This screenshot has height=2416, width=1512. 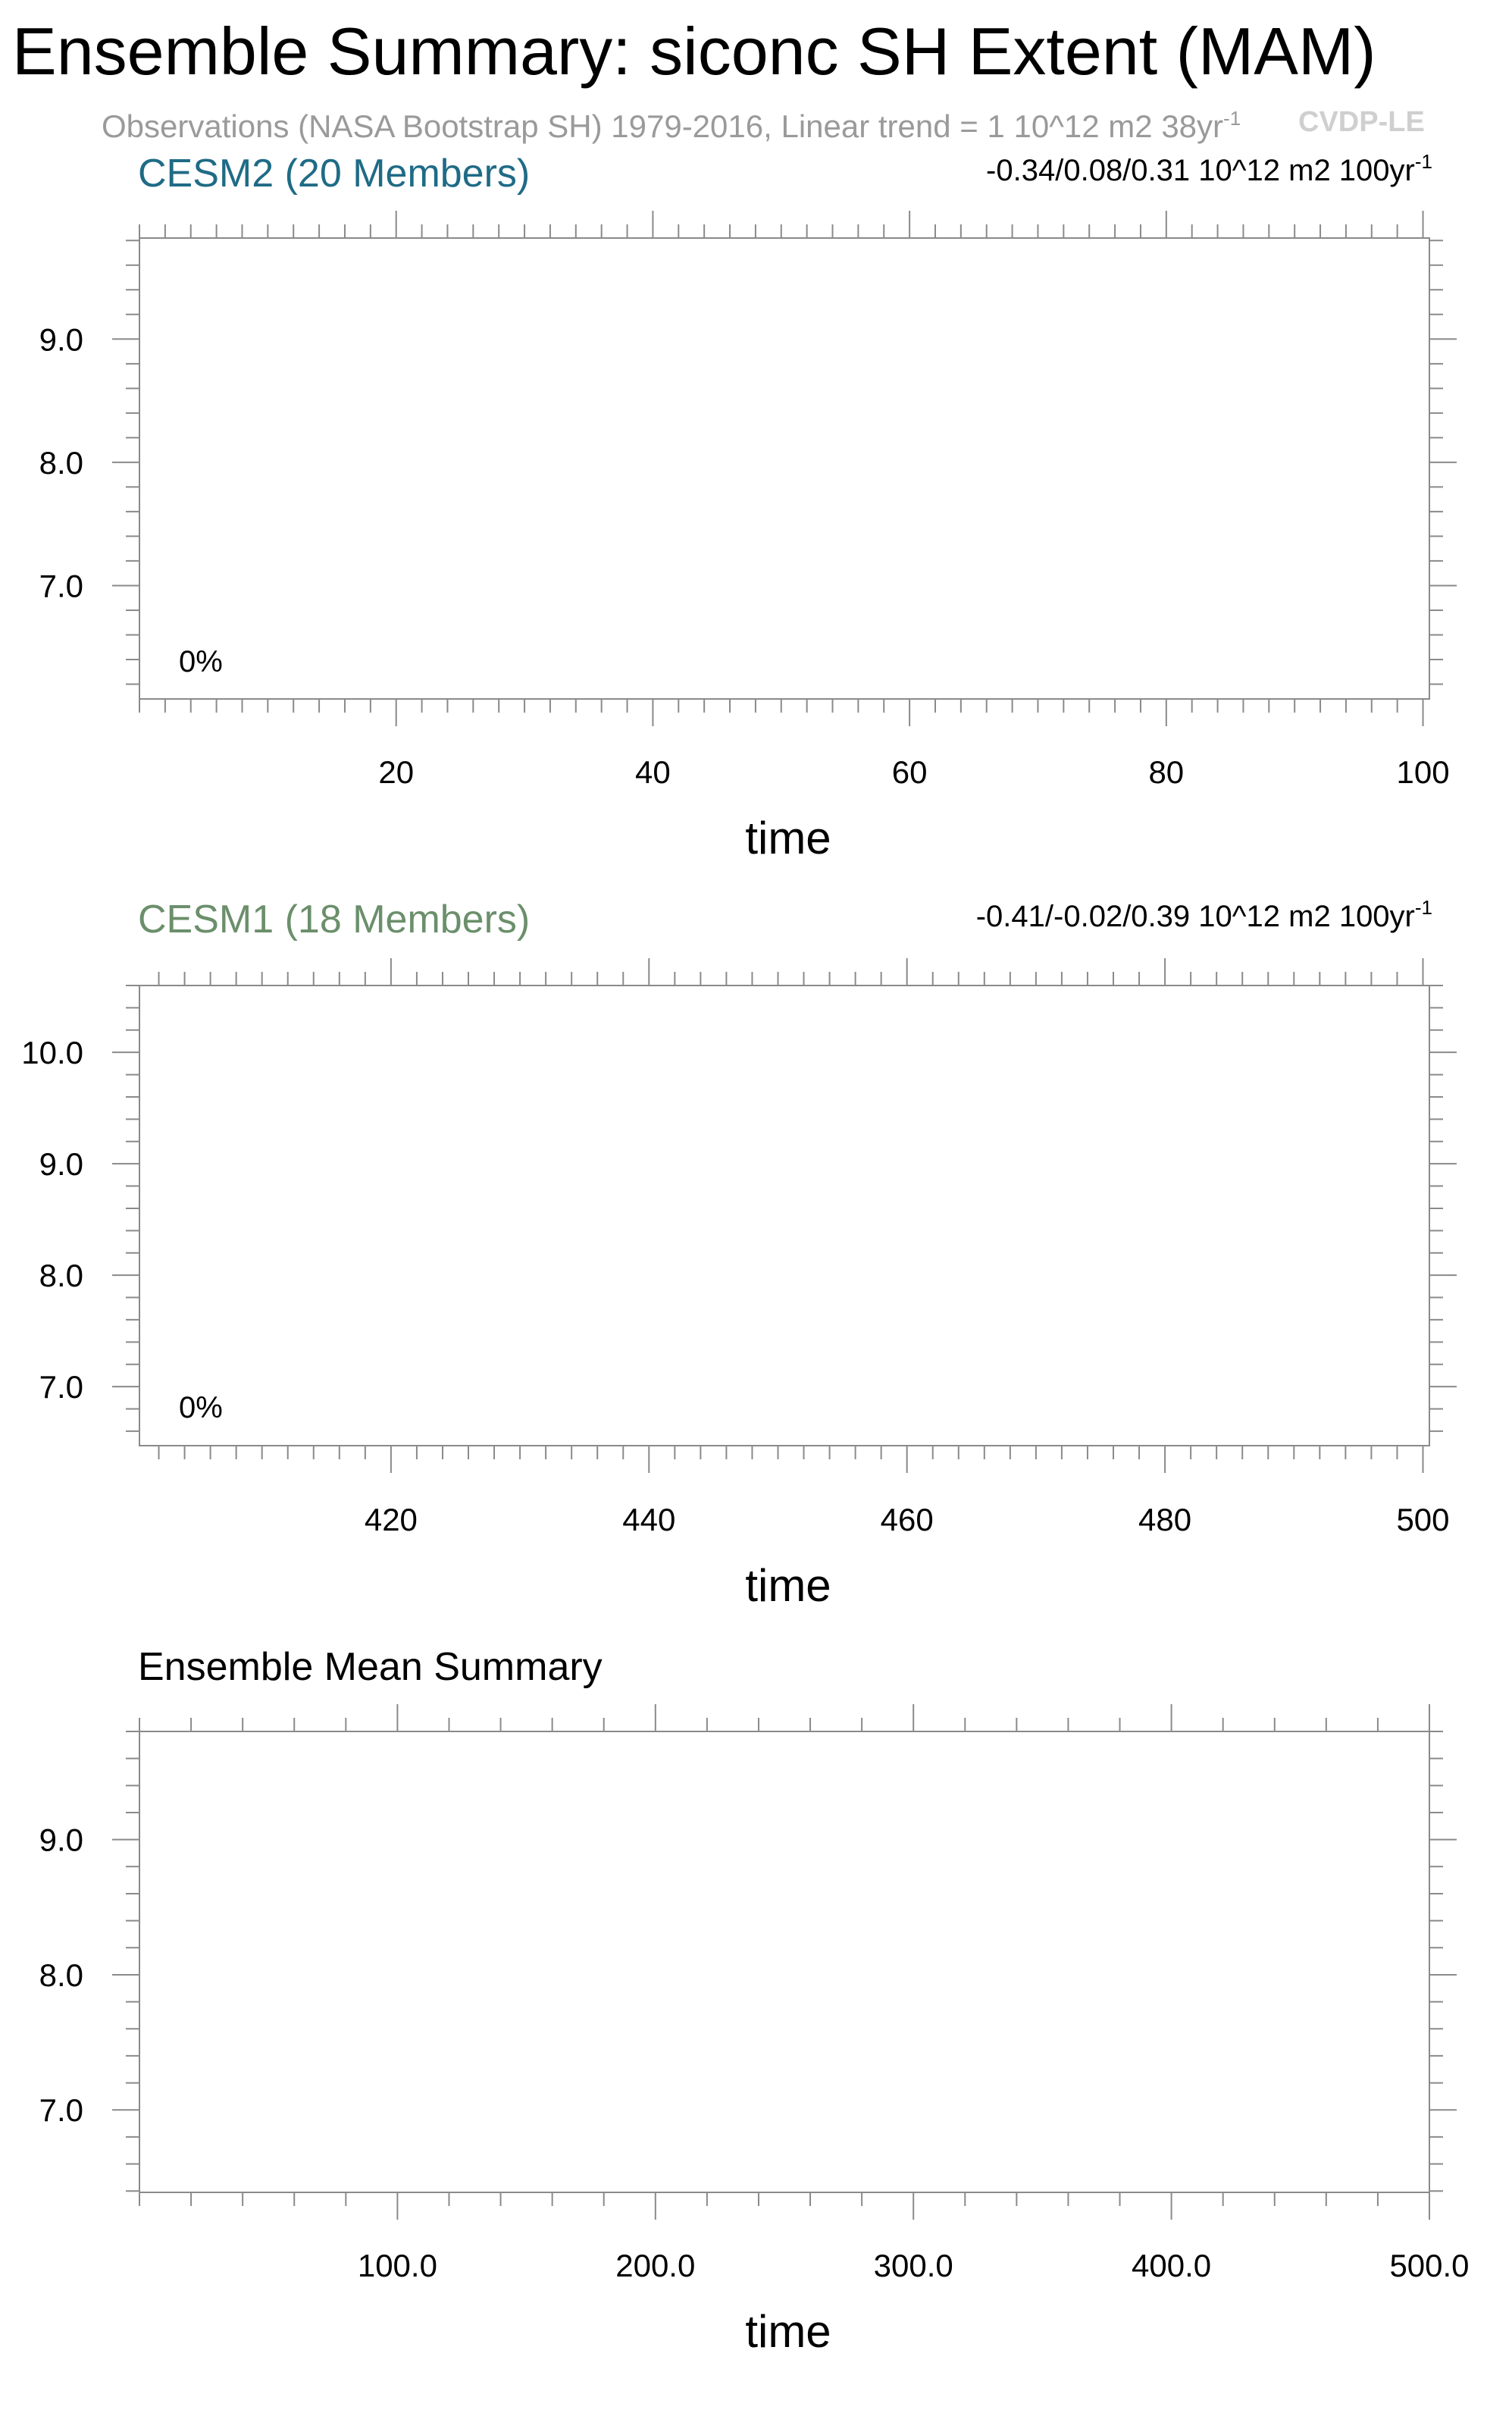 I want to click on x-tick-label: 20, so click(x=396, y=772).